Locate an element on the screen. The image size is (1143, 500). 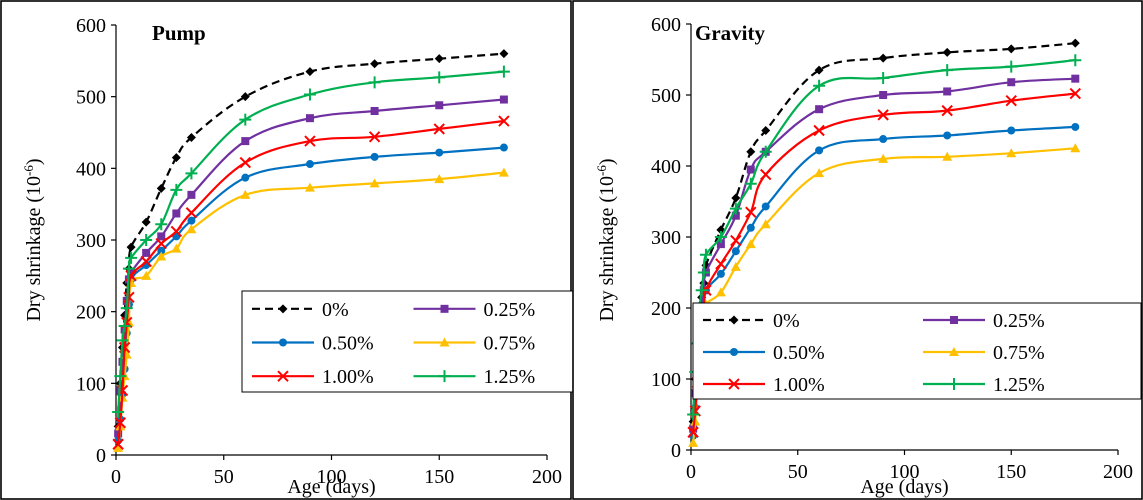
x-tick-label: 50 is located at coordinates (798, 472).